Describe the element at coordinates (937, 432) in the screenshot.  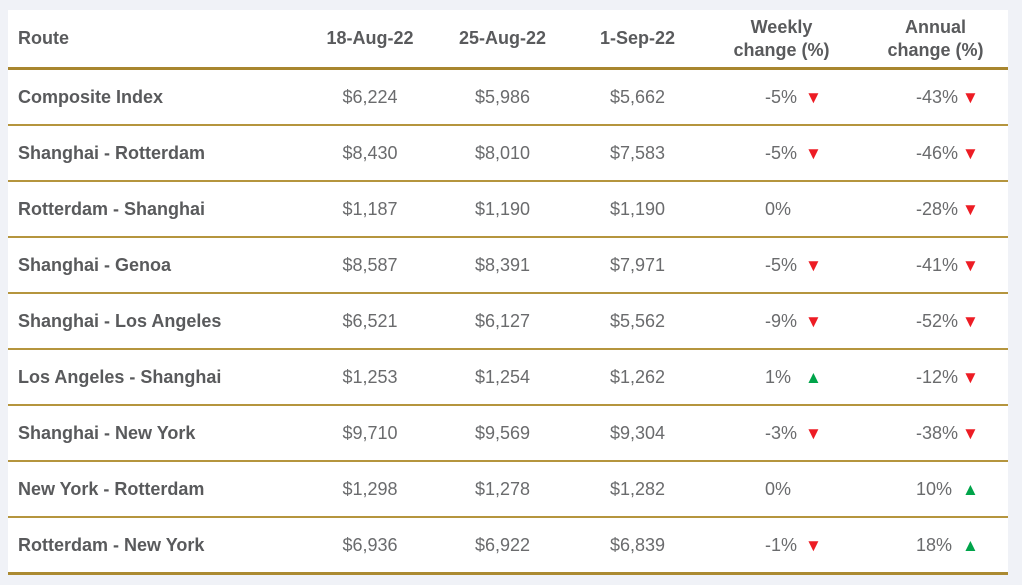
I see `annual-change-value: -38%` at that location.